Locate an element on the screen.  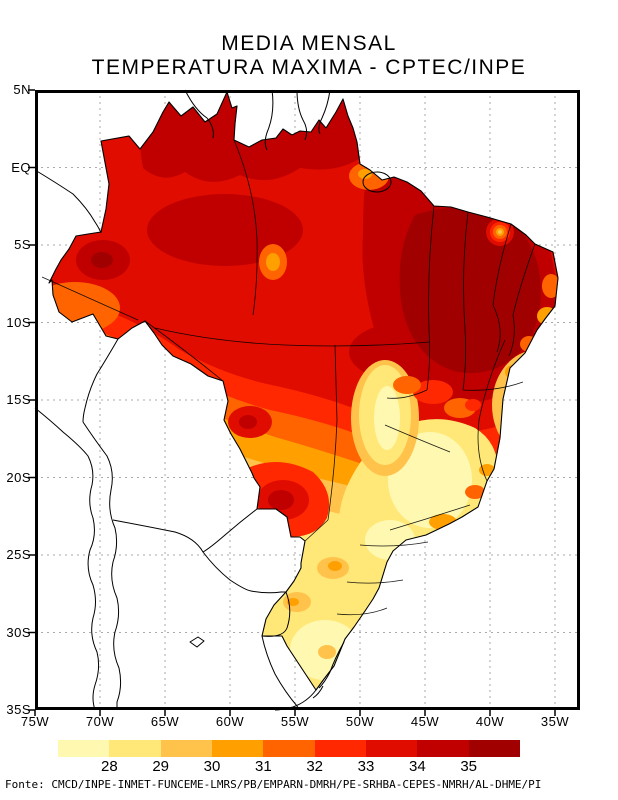
colorbar-label-35: 35 is located at coordinates (468, 766).